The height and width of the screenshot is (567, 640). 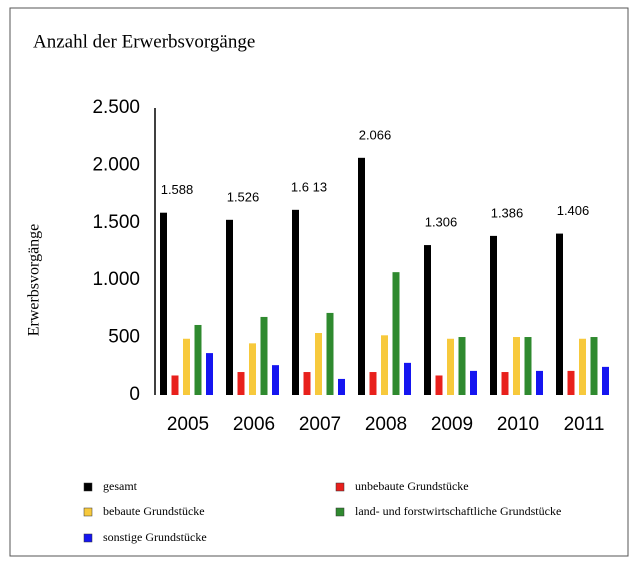 What do you see at coordinates (573, 210) in the screenshot?
I see `value-label: 1.406` at bounding box center [573, 210].